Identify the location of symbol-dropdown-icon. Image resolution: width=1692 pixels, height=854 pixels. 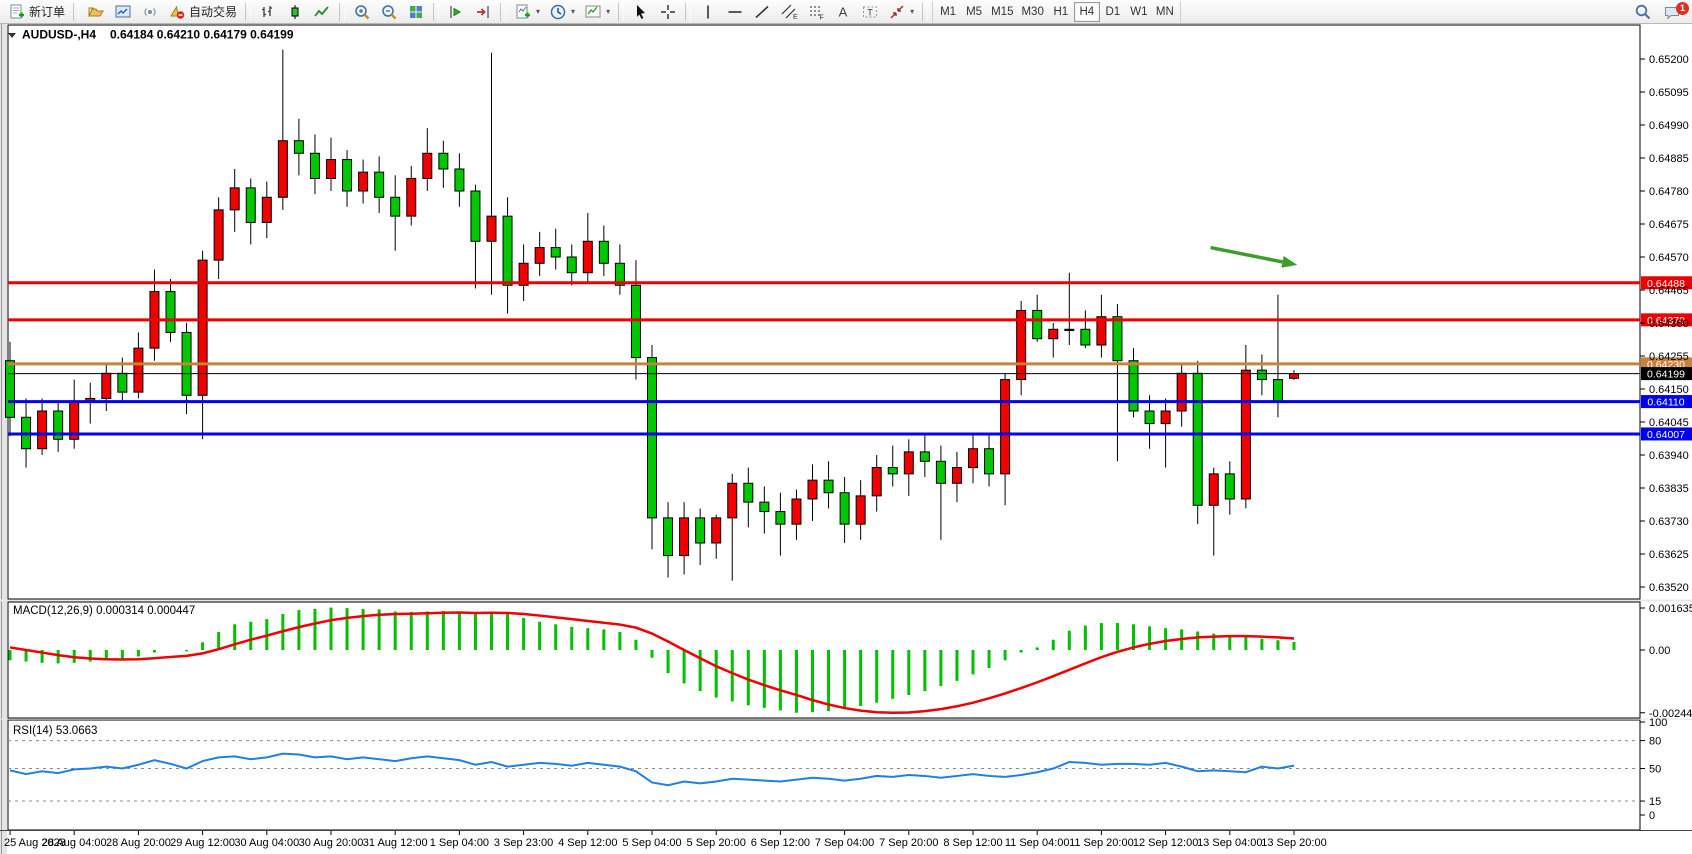
(12, 35).